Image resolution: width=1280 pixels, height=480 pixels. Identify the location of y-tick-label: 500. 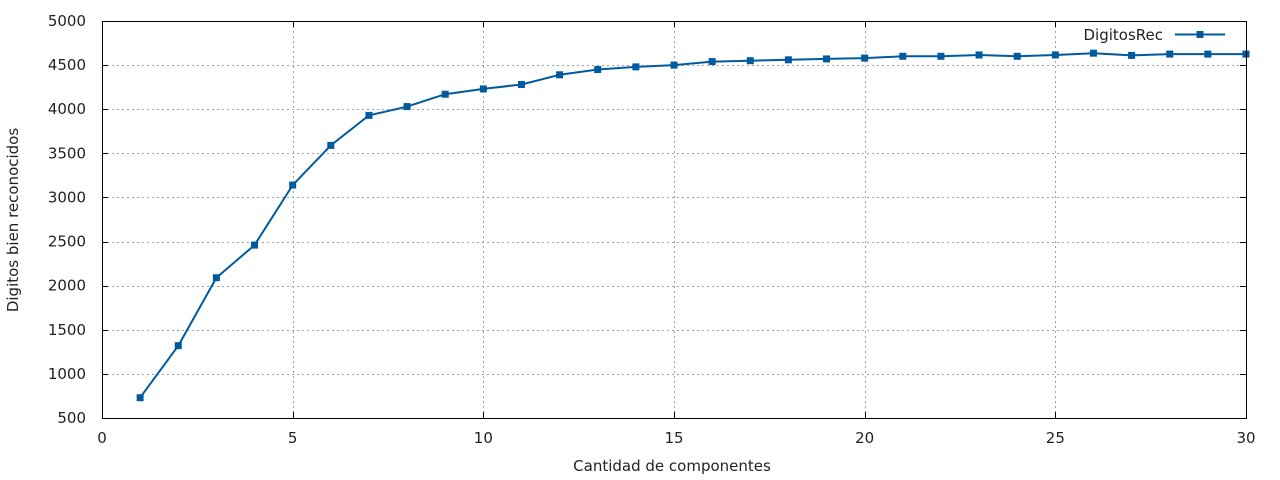
(71, 418).